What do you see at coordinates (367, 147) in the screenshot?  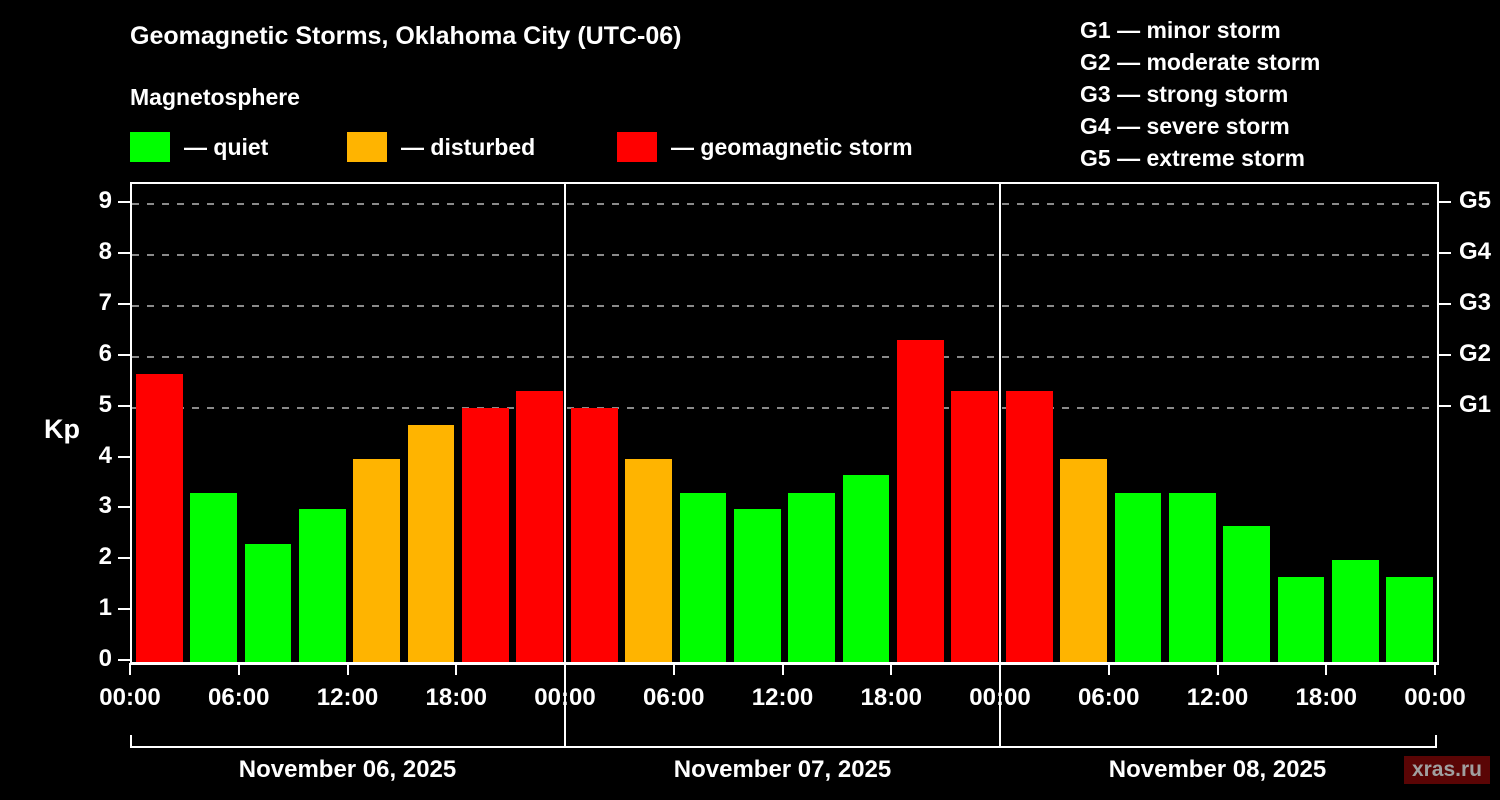 I see `disturbed-color-swatch` at bounding box center [367, 147].